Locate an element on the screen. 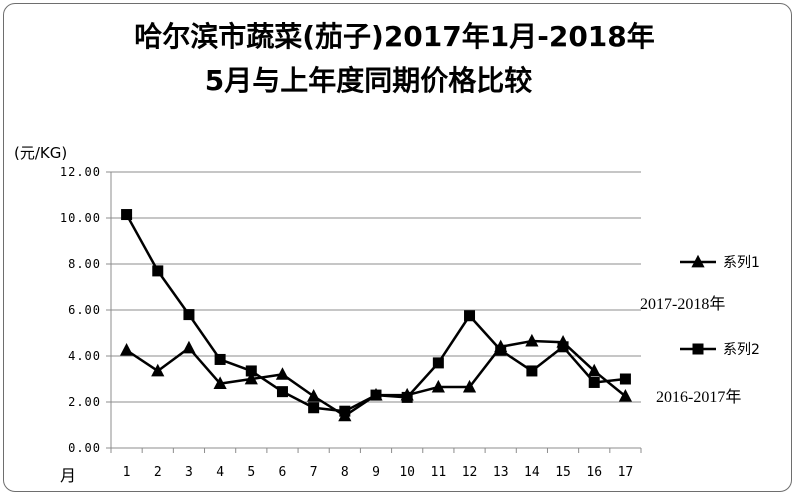  y-tick-label: 2.00 is located at coordinates (84, 402).